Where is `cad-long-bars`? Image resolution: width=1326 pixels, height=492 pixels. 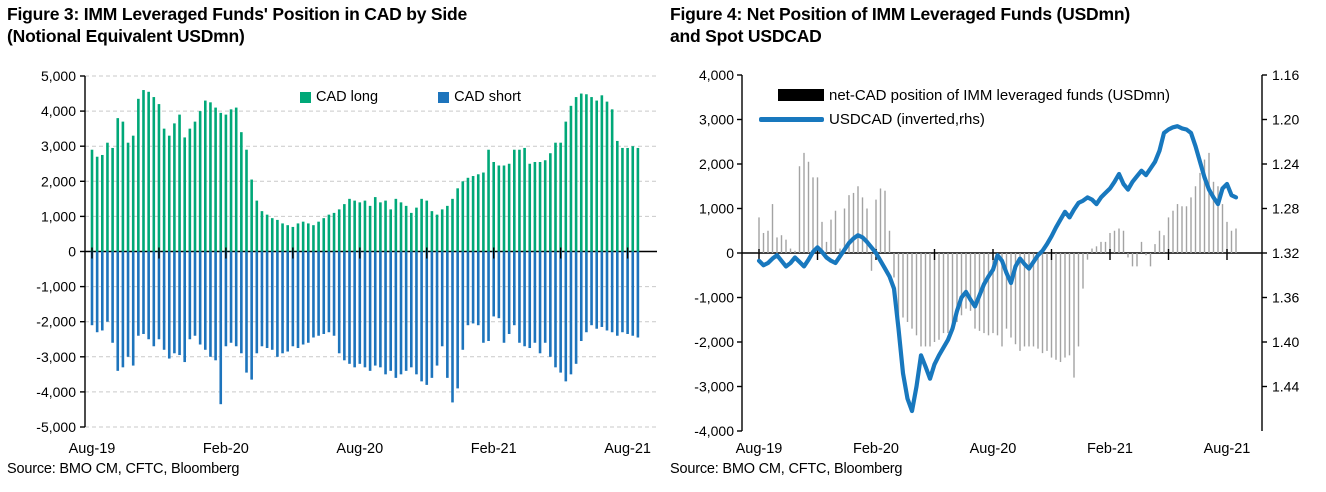
cad-long-bars is located at coordinates (365, 171).